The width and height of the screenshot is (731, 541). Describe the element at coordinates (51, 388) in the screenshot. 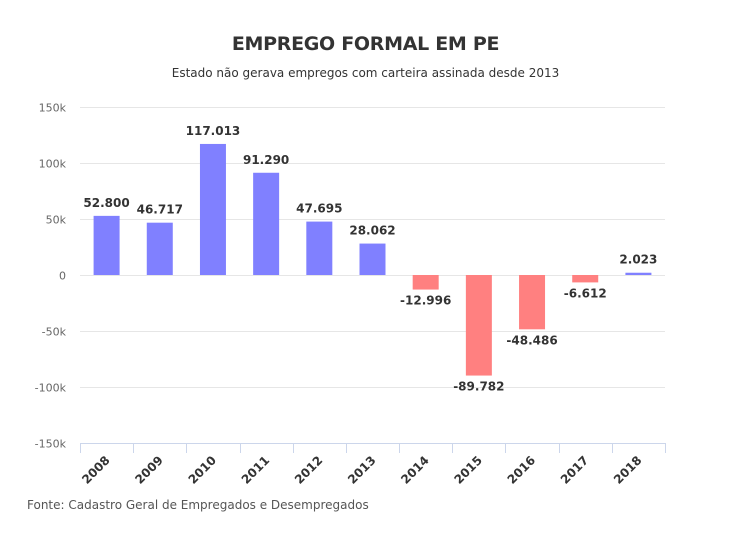

I see `y-tick-label: -100k` at that location.